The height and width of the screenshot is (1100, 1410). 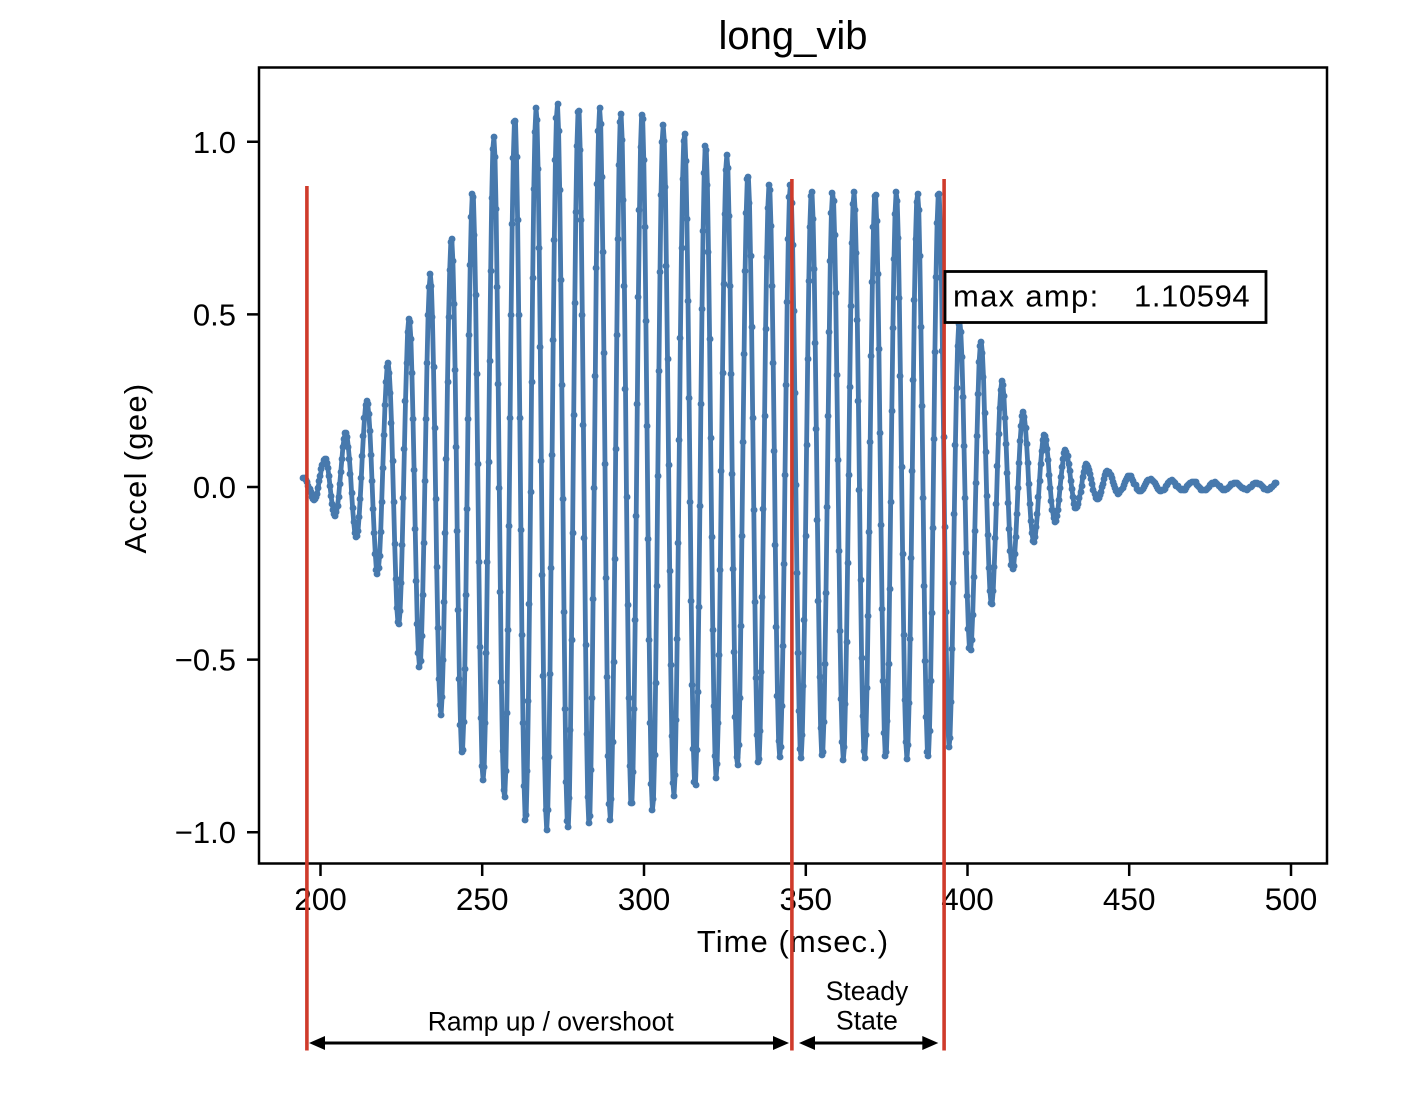 What do you see at coordinates (551, 1021) in the screenshot?
I see `svg-text: Ramp up / overshoot` at bounding box center [551, 1021].